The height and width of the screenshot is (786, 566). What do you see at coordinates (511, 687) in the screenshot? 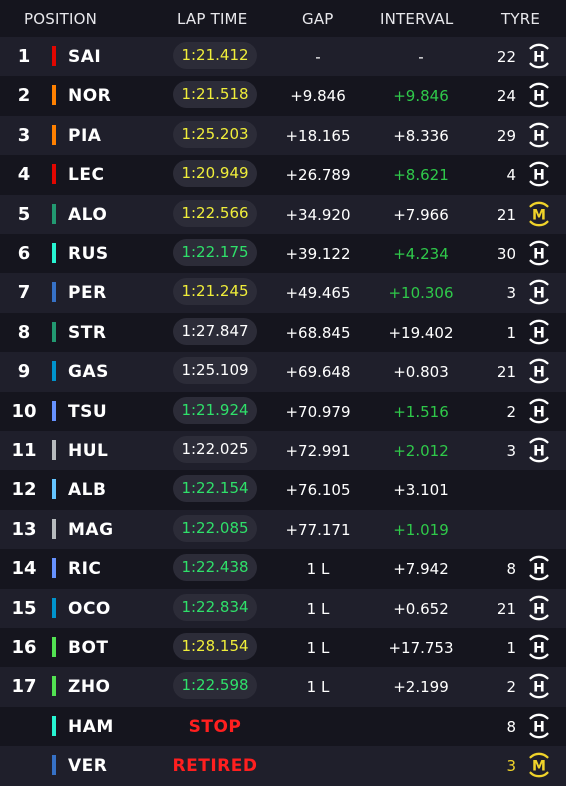
I see `tyre-age: 2` at bounding box center [511, 687].